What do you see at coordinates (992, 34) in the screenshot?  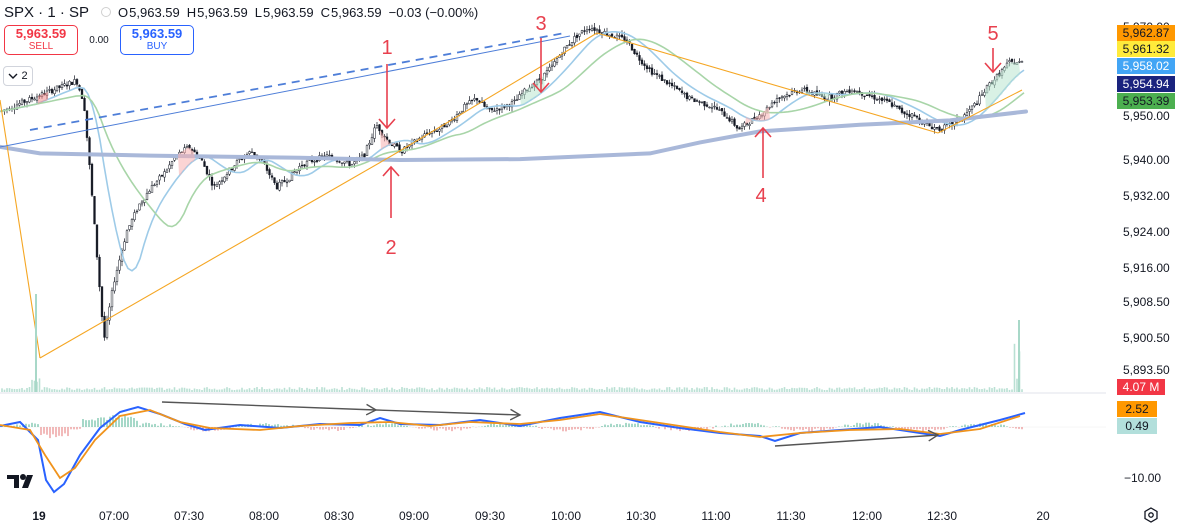 I see `annotation-label: 5` at bounding box center [992, 34].